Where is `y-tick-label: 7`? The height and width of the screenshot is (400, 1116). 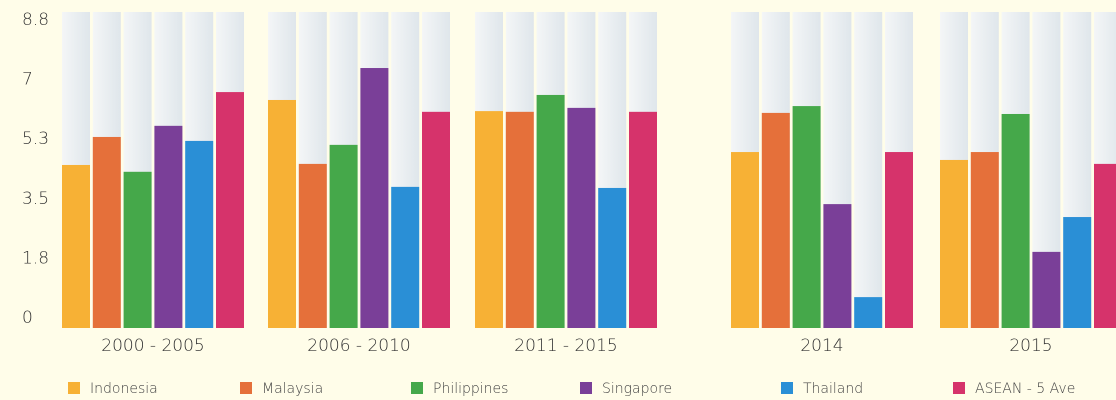 y-tick-label: 7 is located at coordinates (27, 80).